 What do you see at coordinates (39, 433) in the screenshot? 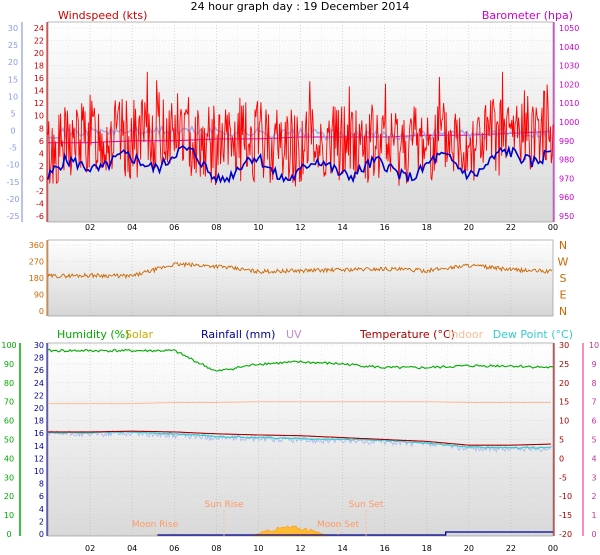
I see `rain-tick: 16` at bounding box center [39, 433].